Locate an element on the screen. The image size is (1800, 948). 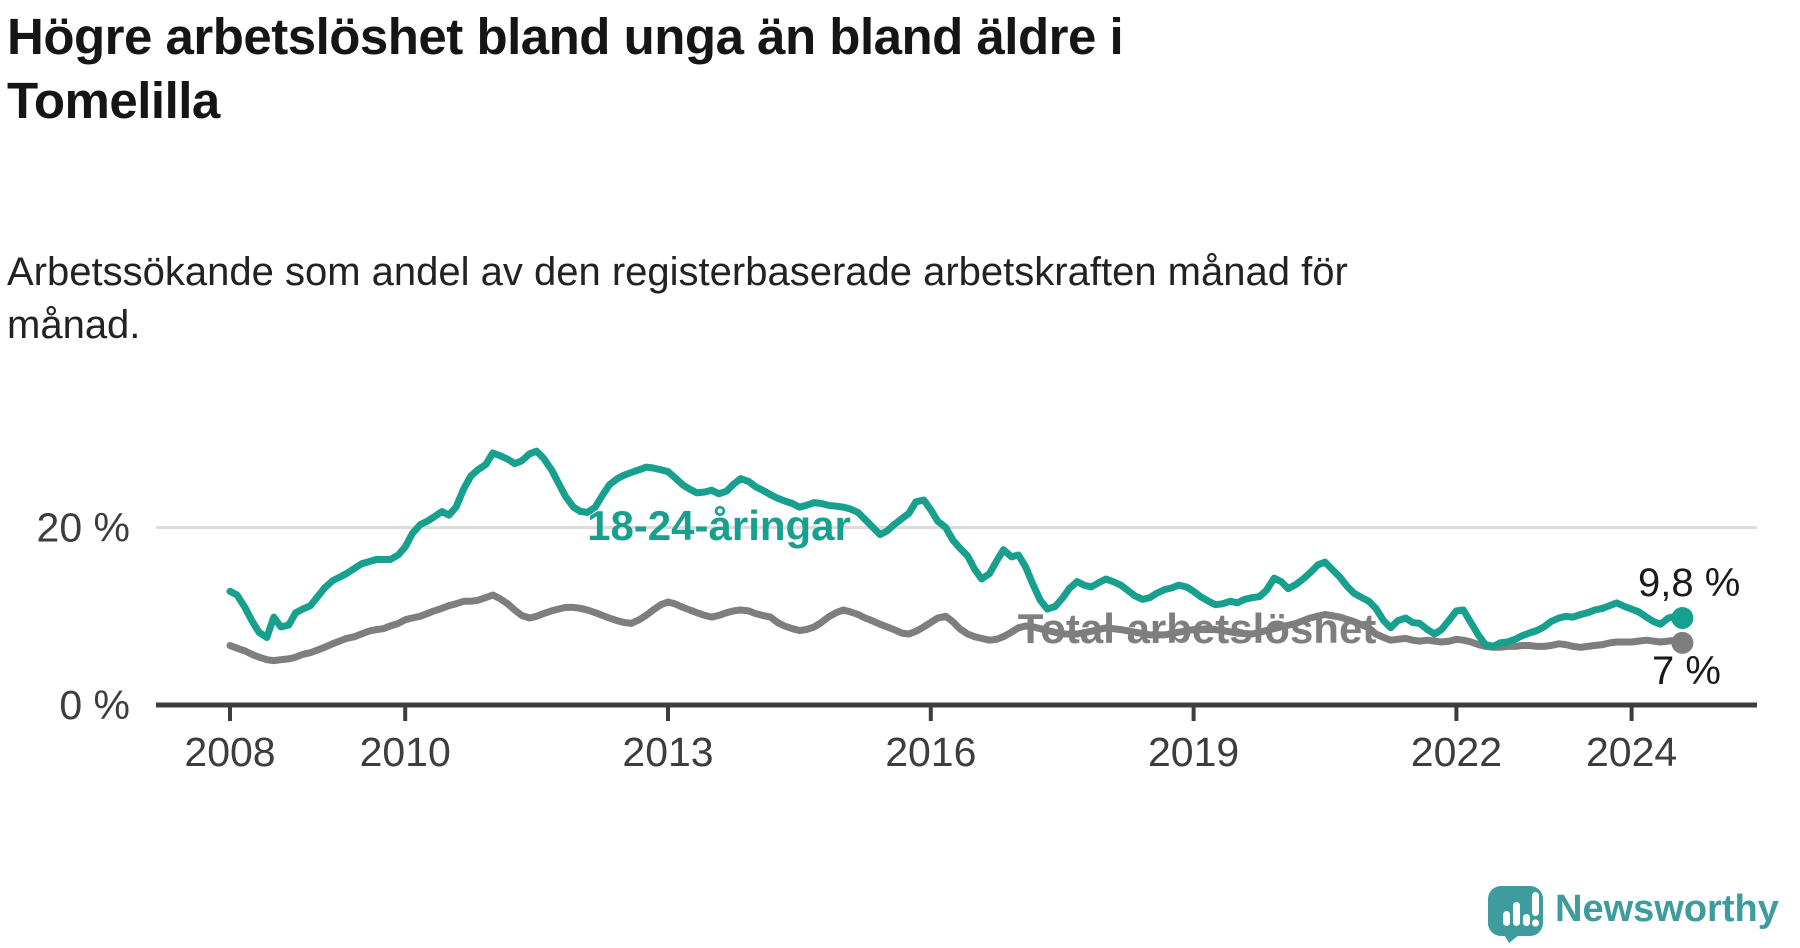
series-end-value-total: 7 % is located at coordinates (1686, 671).